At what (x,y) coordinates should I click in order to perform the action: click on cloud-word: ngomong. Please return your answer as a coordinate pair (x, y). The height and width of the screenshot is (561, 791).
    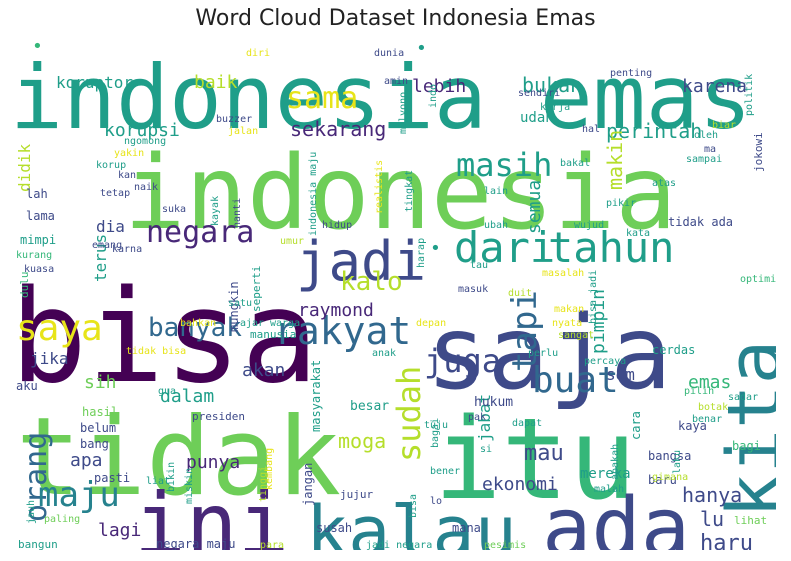
    Looking at the image, I should click on (145, 141).